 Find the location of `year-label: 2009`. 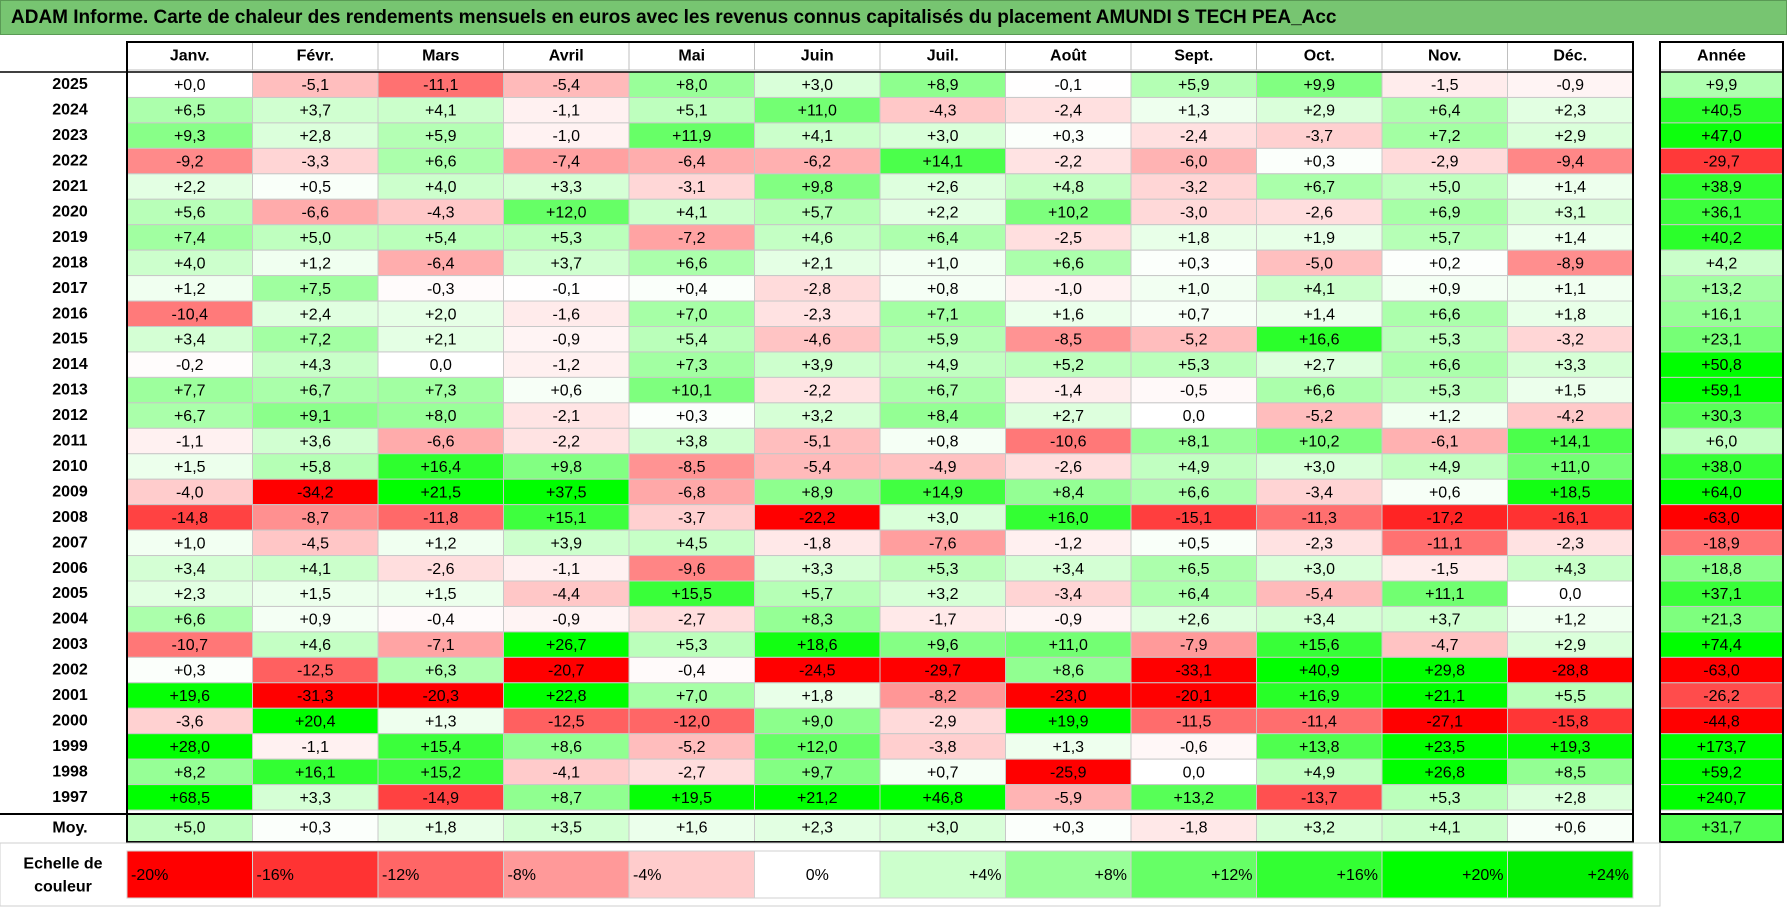

year-label: 2009 is located at coordinates (70, 491).